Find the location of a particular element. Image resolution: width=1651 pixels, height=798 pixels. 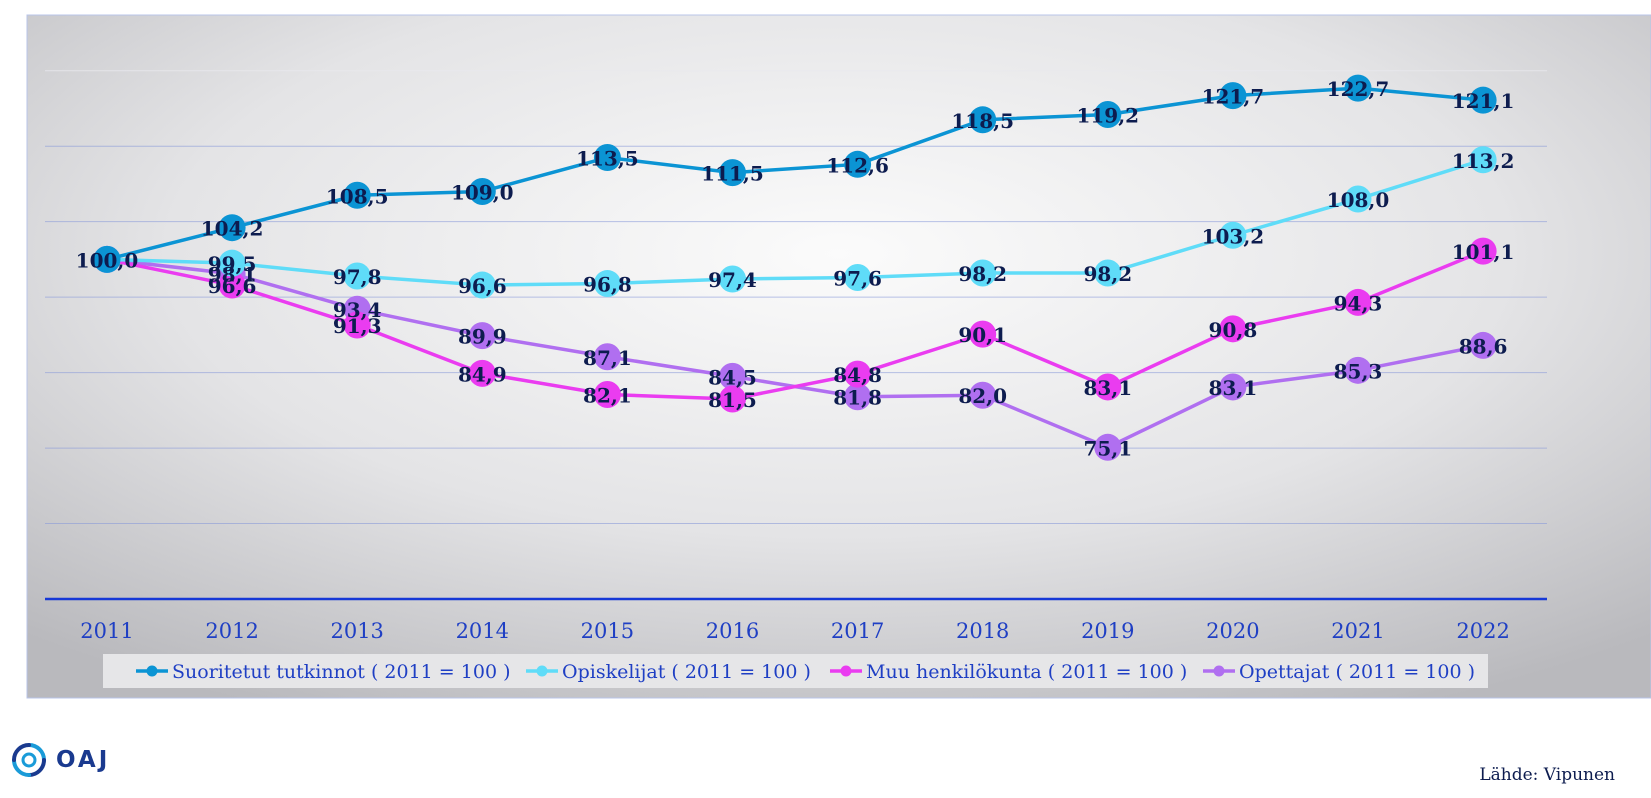

data-label: 100,0 is located at coordinates (107, 260).